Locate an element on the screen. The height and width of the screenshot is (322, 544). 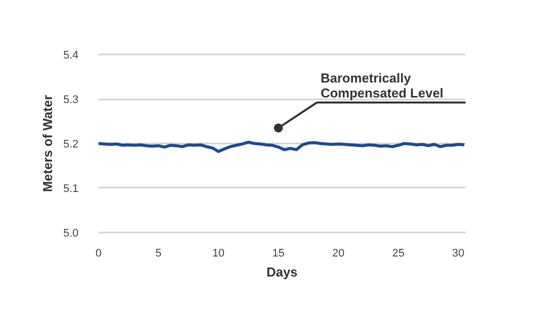
annotation: Barometrically Compensated Level is located at coordinates (382, 85).